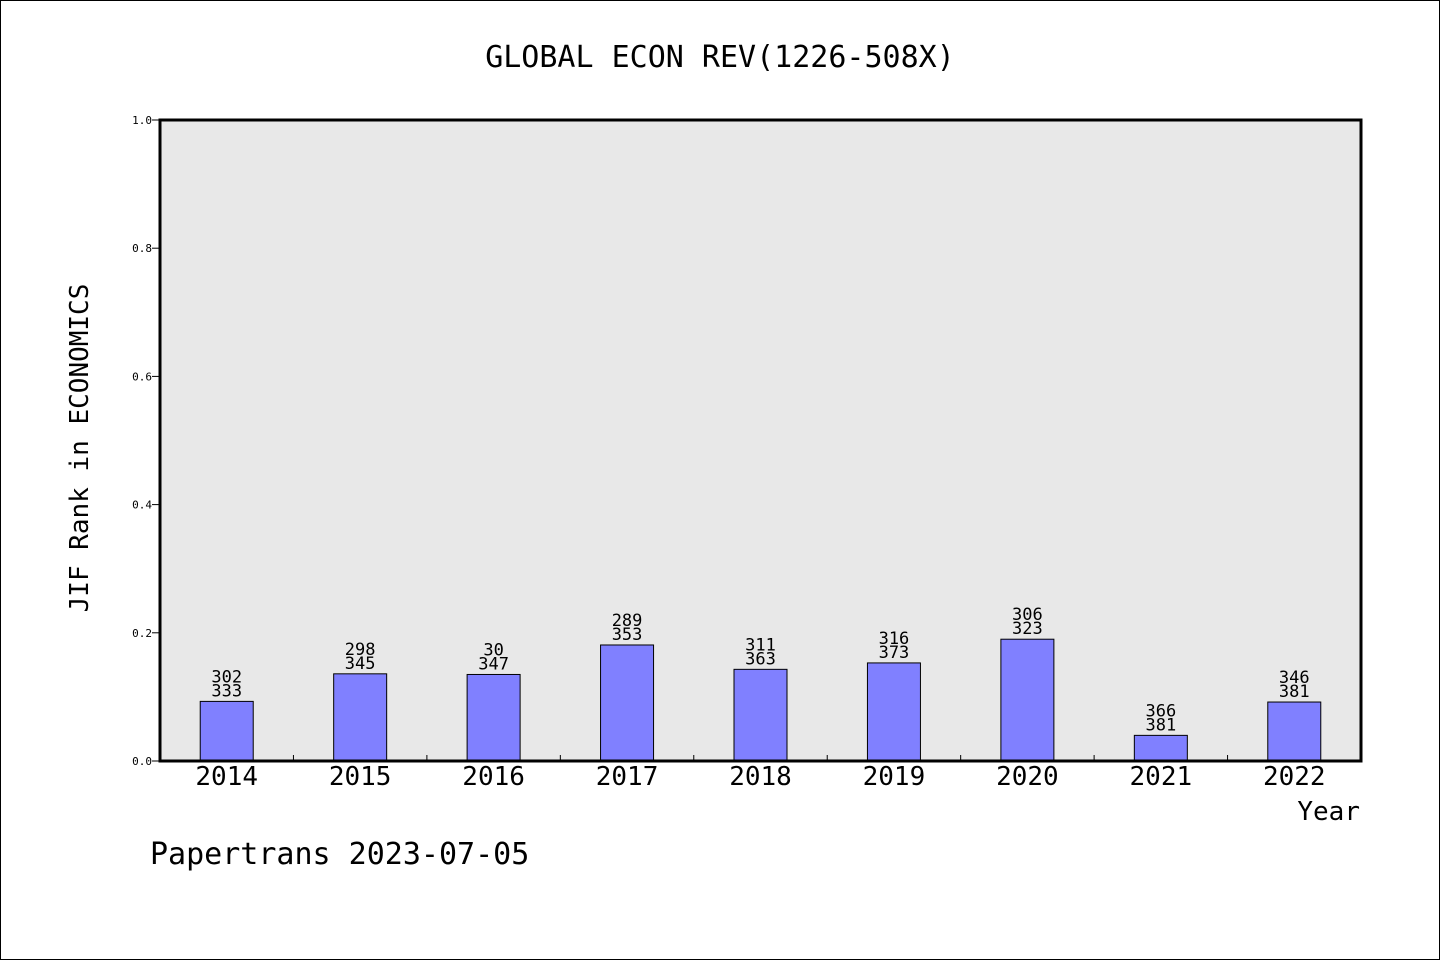 Image resolution: width=1440 pixels, height=965 pixels. What do you see at coordinates (226, 677) in the screenshot?
I see `bar-rank-label: 302` at bounding box center [226, 677].